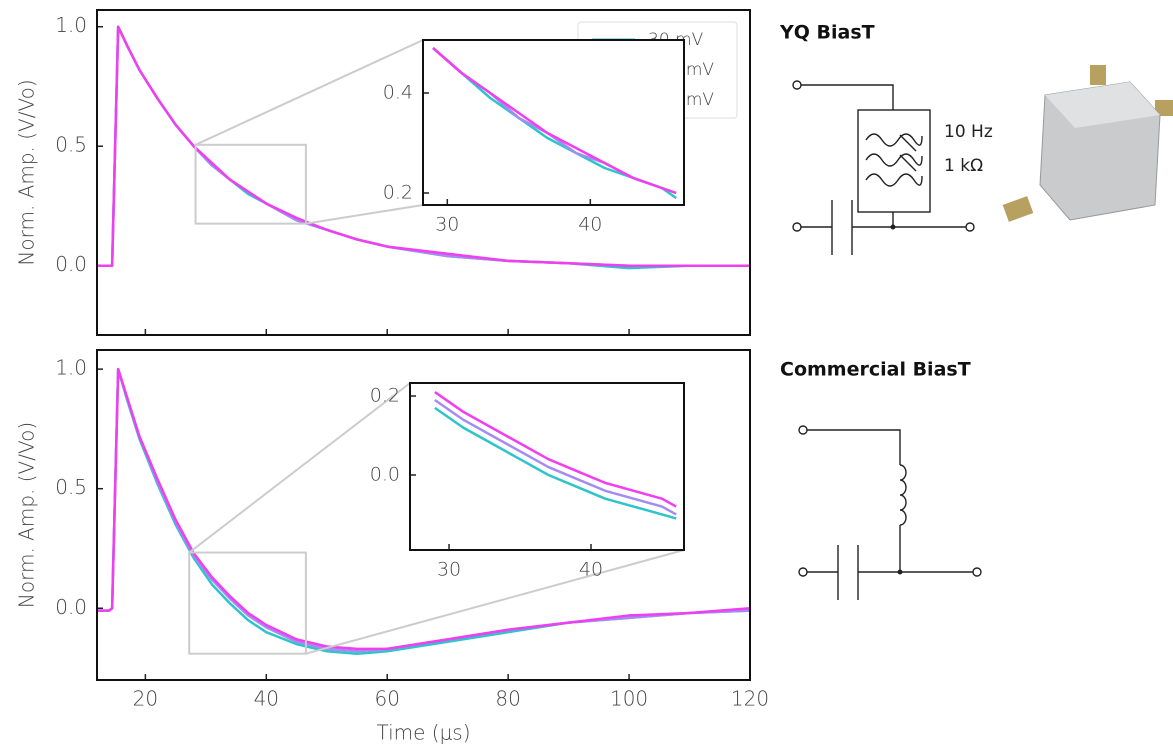  I want to click on x-tick-label: 80, so click(507, 699).